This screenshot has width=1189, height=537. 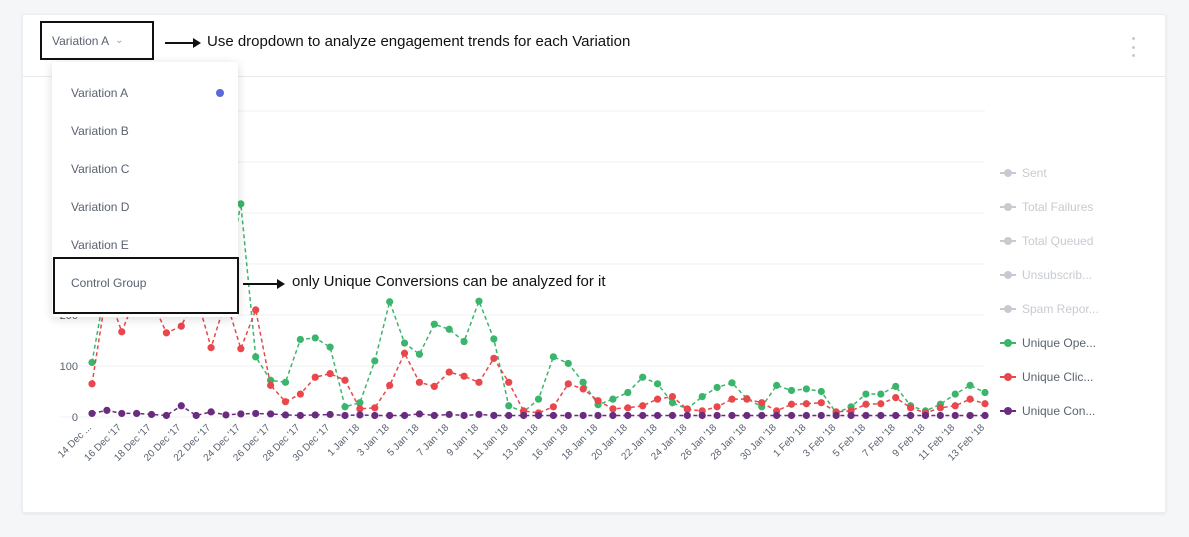 I want to click on legend-item: Sent, so click(x=1023, y=173).